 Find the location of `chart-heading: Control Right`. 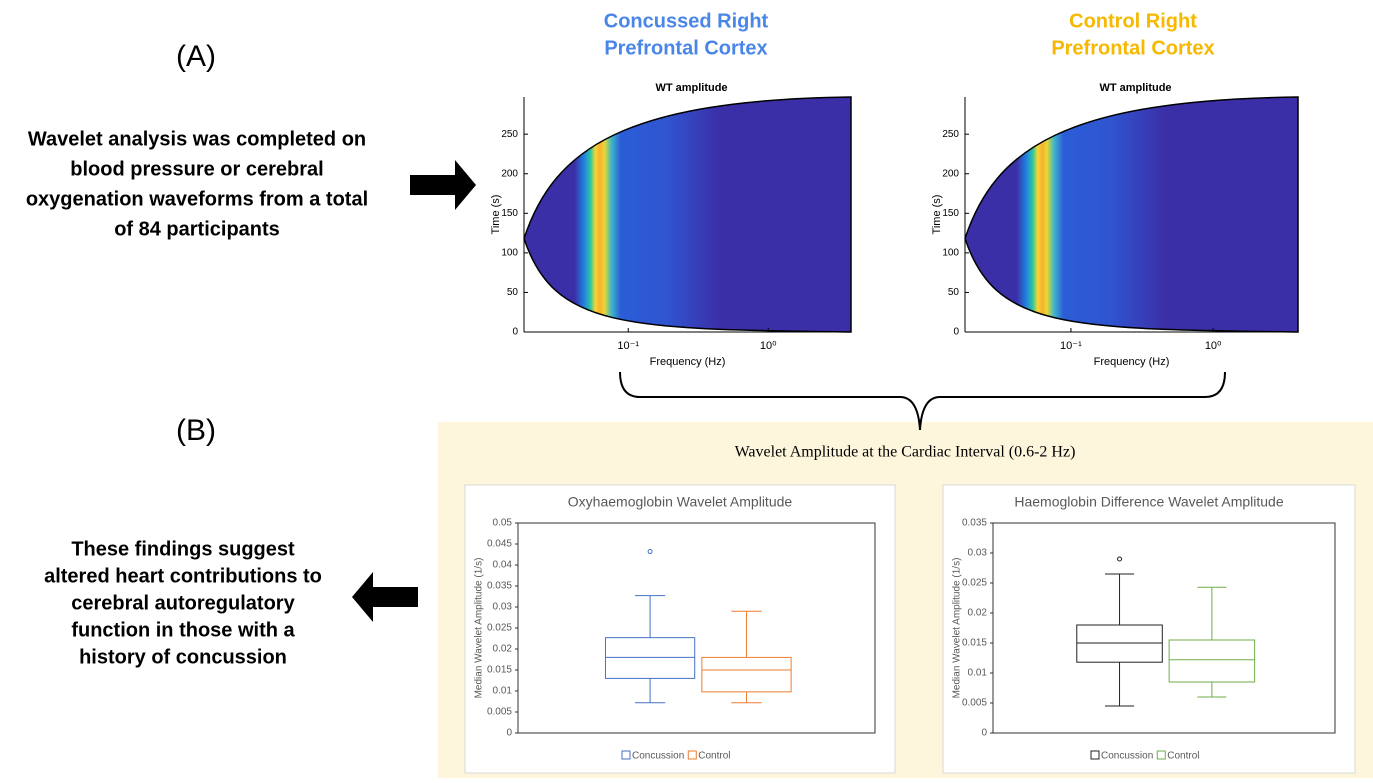

chart-heading: Control Right is located at coordinates (1133, 21).